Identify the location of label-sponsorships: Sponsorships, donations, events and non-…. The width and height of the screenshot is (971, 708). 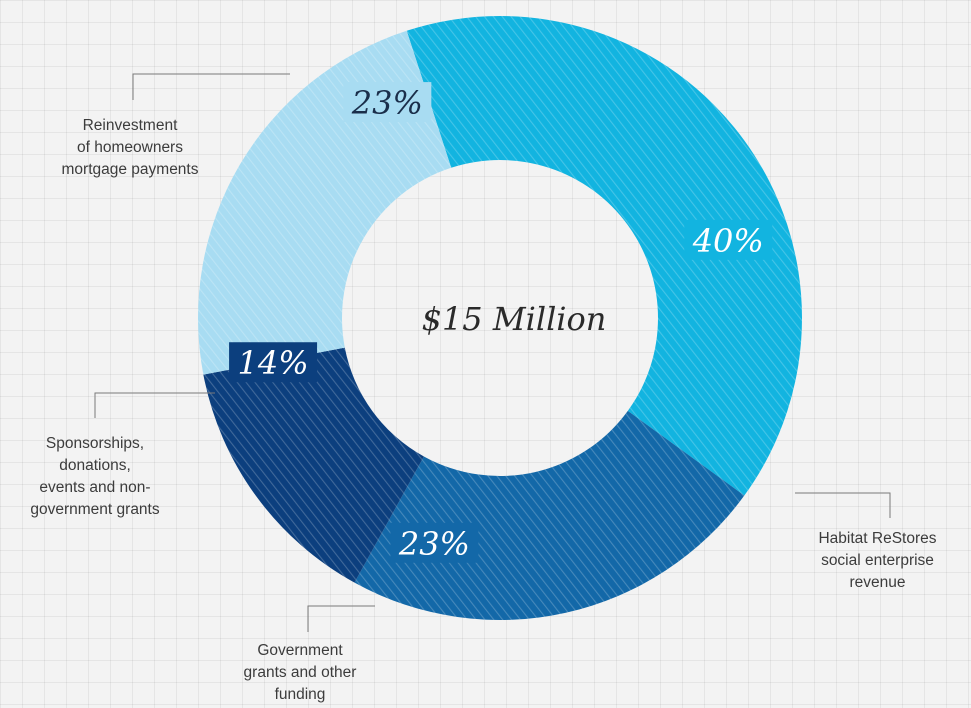
(95, 477).